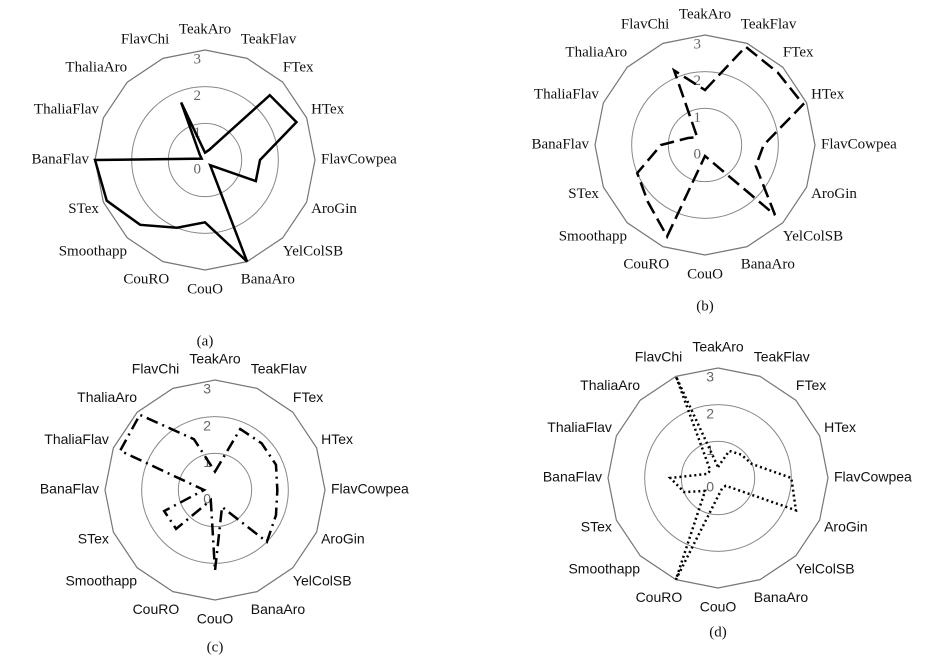  I want to click on caption: (b), so click(705, 306).